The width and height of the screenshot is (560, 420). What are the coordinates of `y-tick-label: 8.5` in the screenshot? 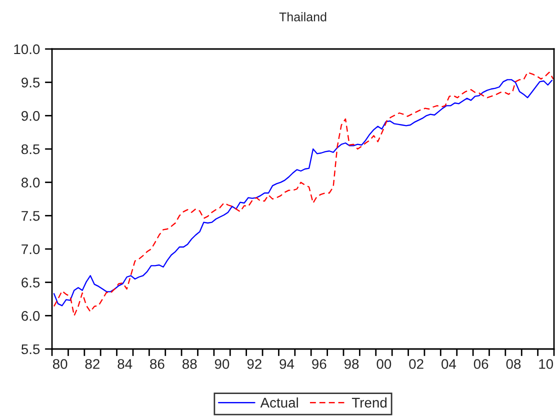 It's located at (30, 149).